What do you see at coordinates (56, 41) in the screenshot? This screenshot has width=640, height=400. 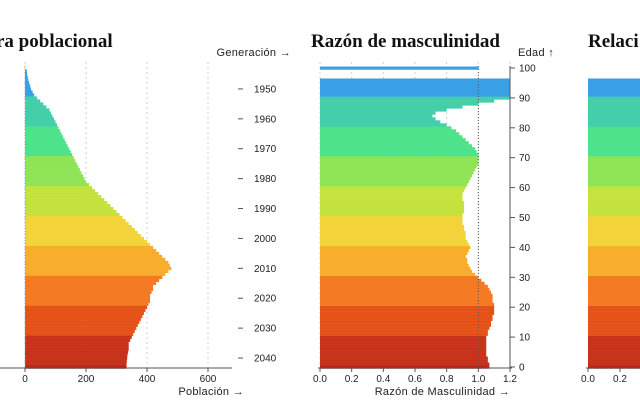 I see `chart-title-population: ra poblacional` at bounding box center [56, 41].